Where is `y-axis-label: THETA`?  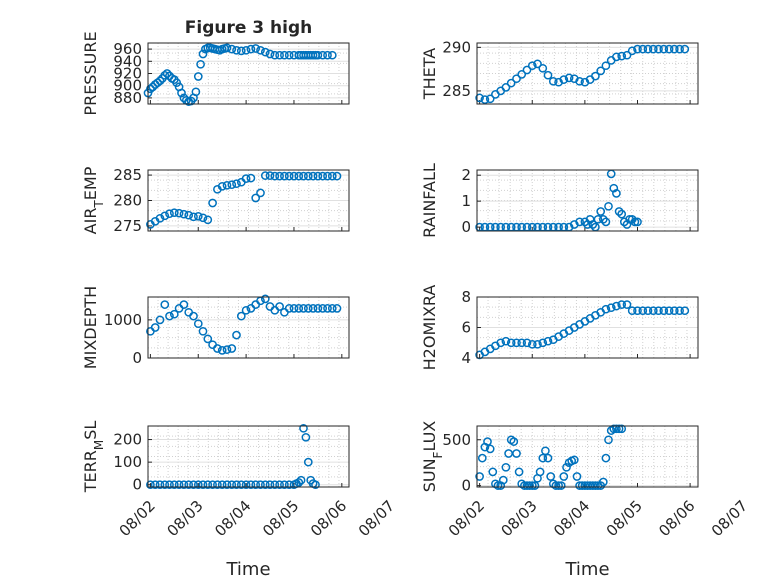 y-axis-label: THETA is located at coordinates (429, 74).